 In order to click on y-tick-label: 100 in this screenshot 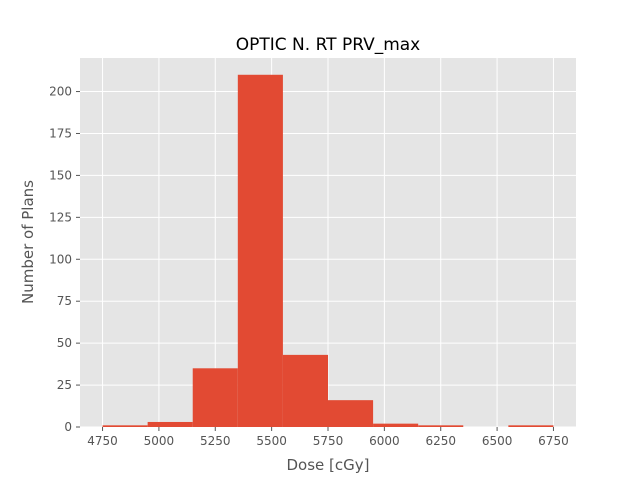, I will do `click(60, 259)`.